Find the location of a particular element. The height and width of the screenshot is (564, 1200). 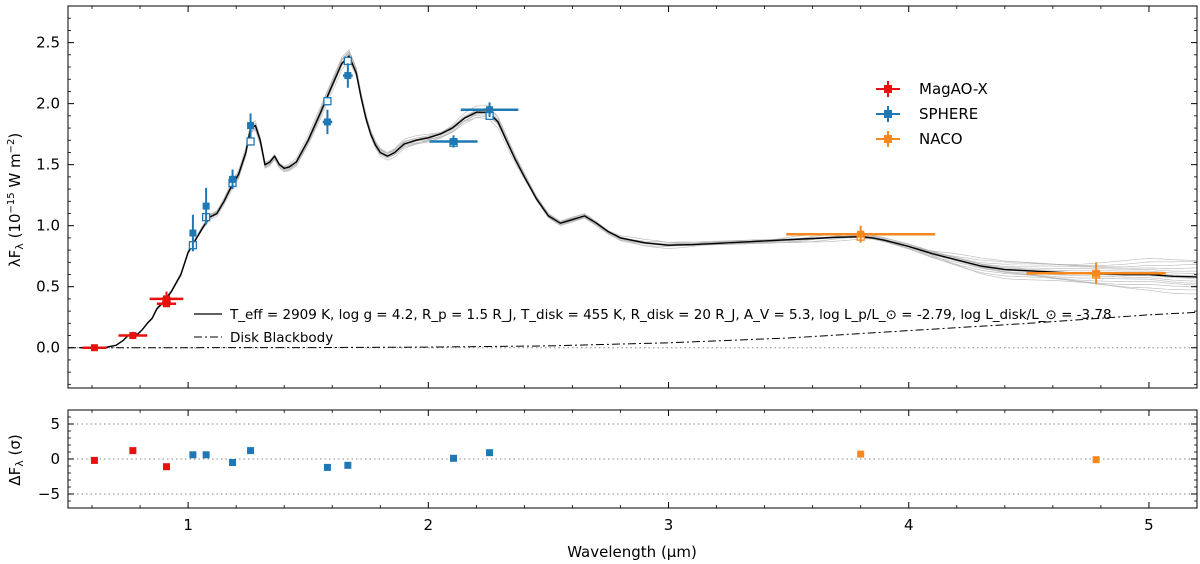

legend-entry-magaox: MagAO-X is located at coordinates (932, 89).